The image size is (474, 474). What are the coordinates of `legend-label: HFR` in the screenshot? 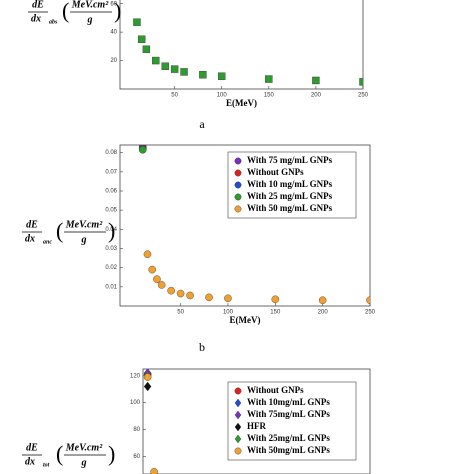 It's located at (256, 426).